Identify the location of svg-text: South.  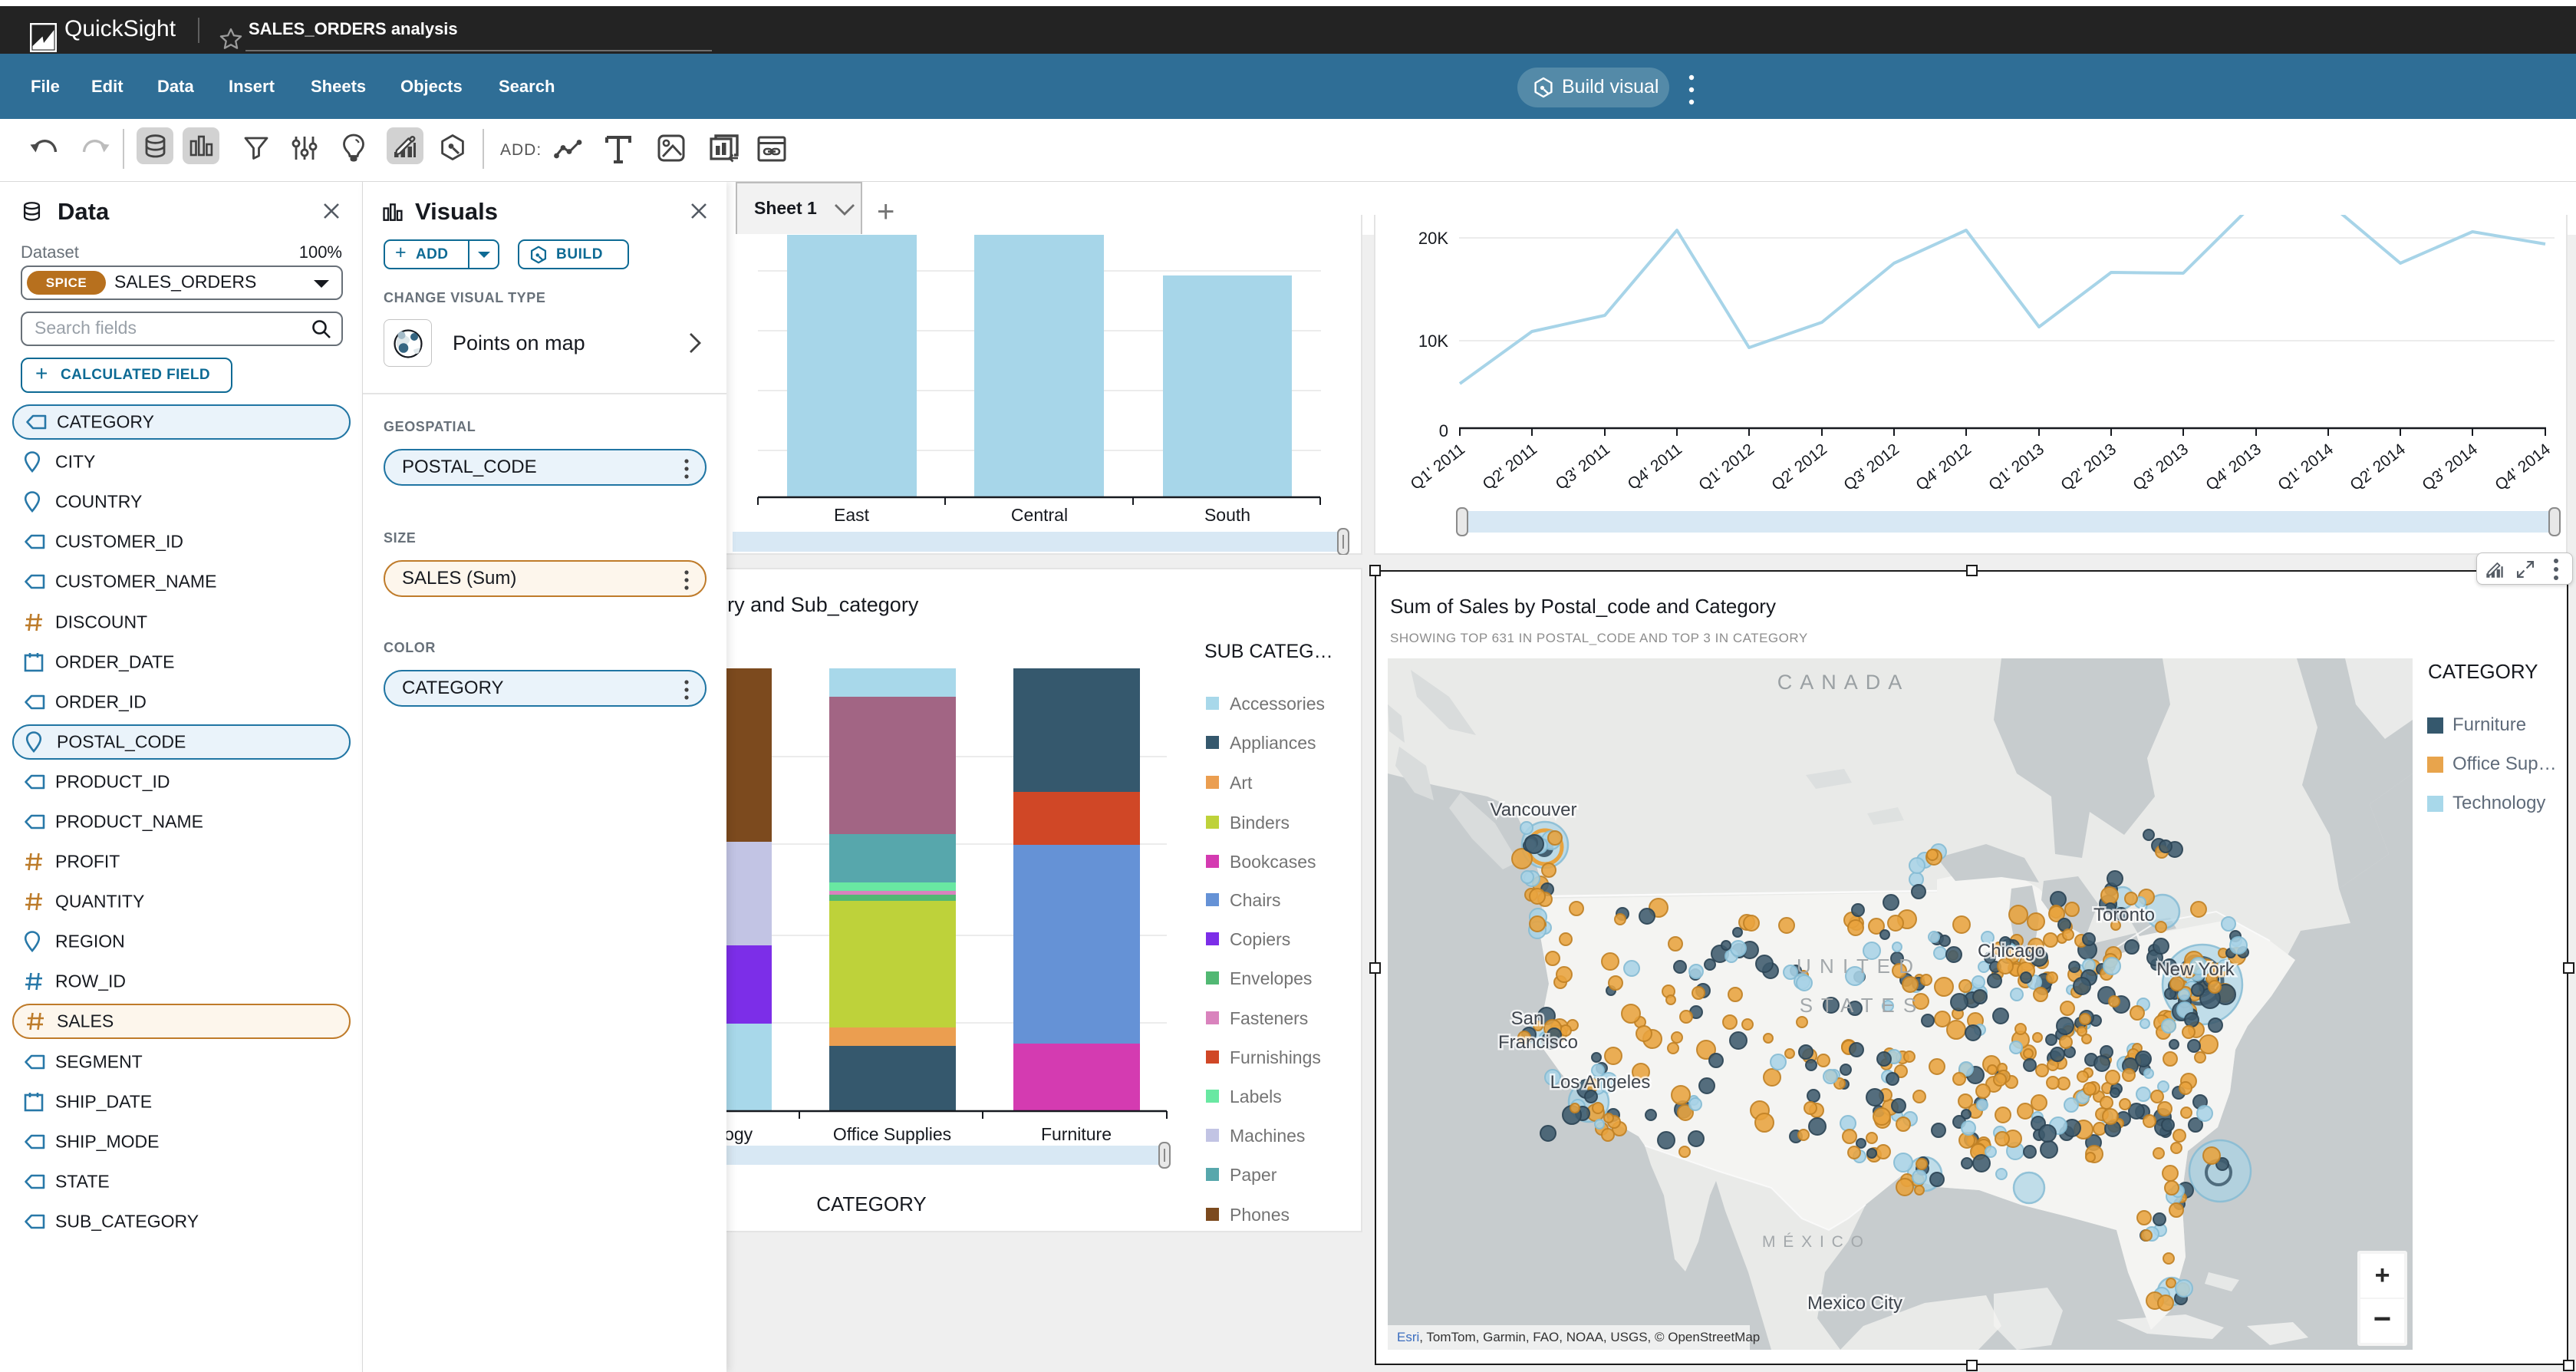
(1227, 515).